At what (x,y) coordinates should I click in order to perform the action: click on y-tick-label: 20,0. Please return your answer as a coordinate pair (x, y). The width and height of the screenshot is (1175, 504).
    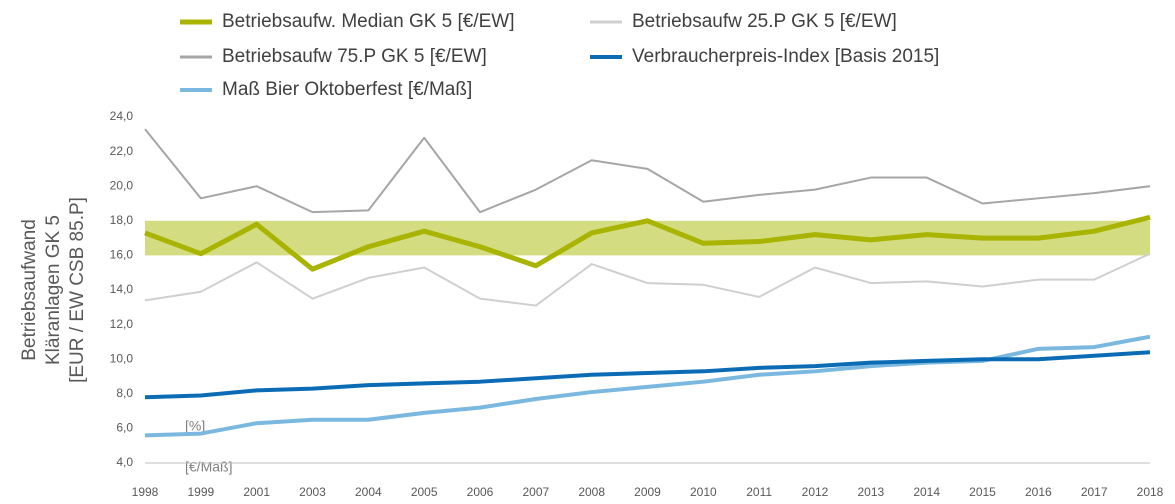
    Looking at the image, I should click on (122, 185).